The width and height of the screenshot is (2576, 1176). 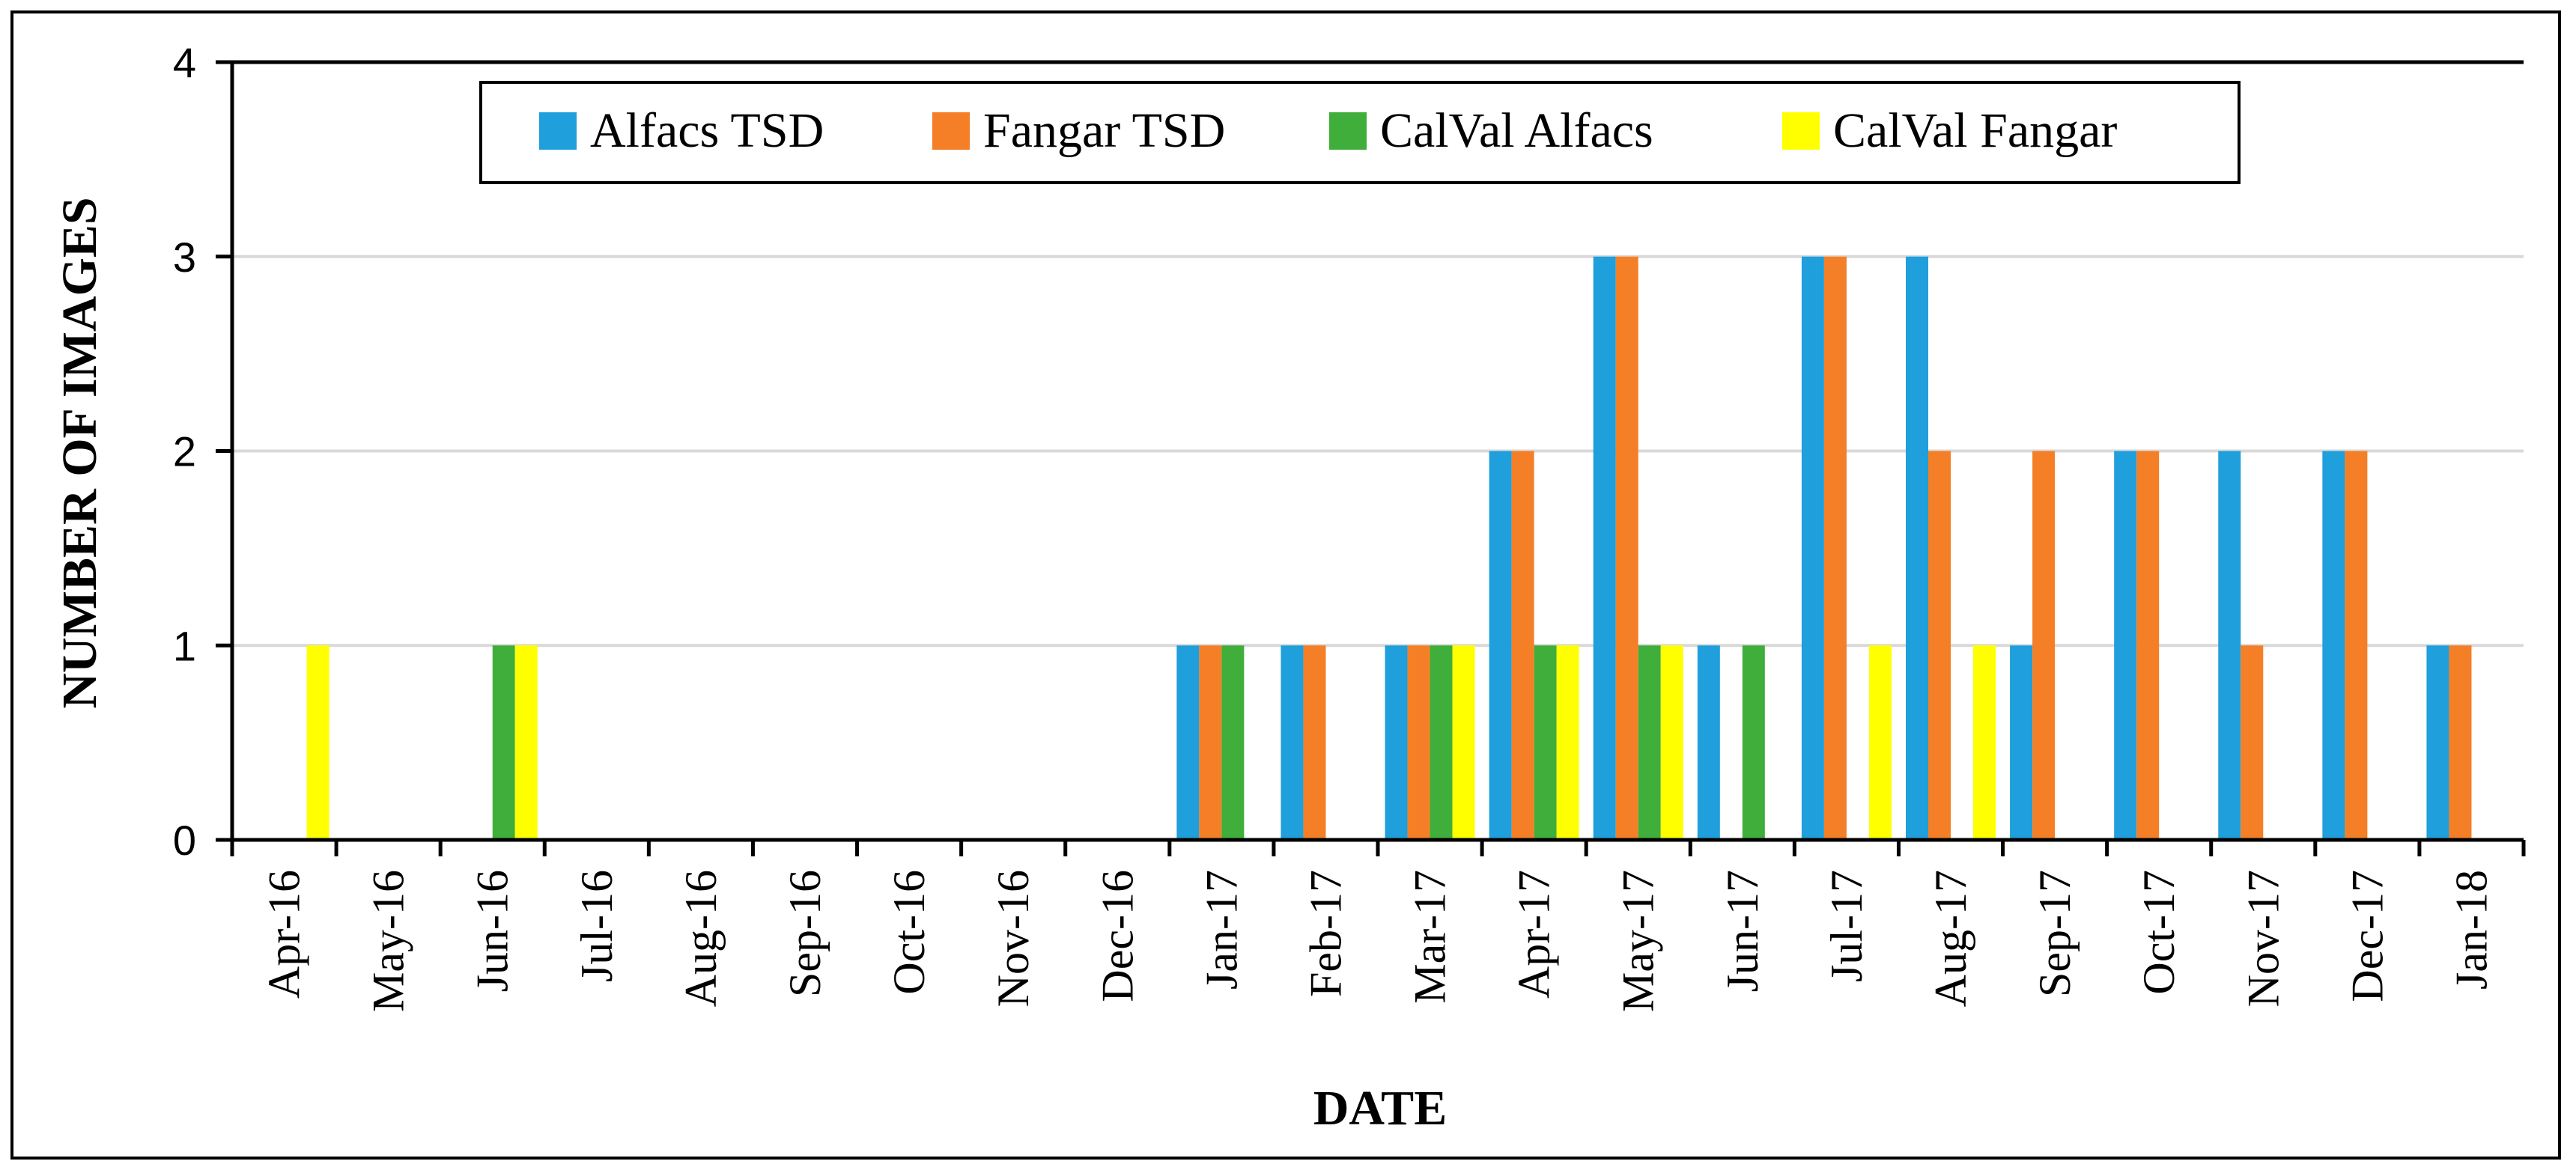 I want to click on y-tick-label: 0, so click(x=184, y=840).